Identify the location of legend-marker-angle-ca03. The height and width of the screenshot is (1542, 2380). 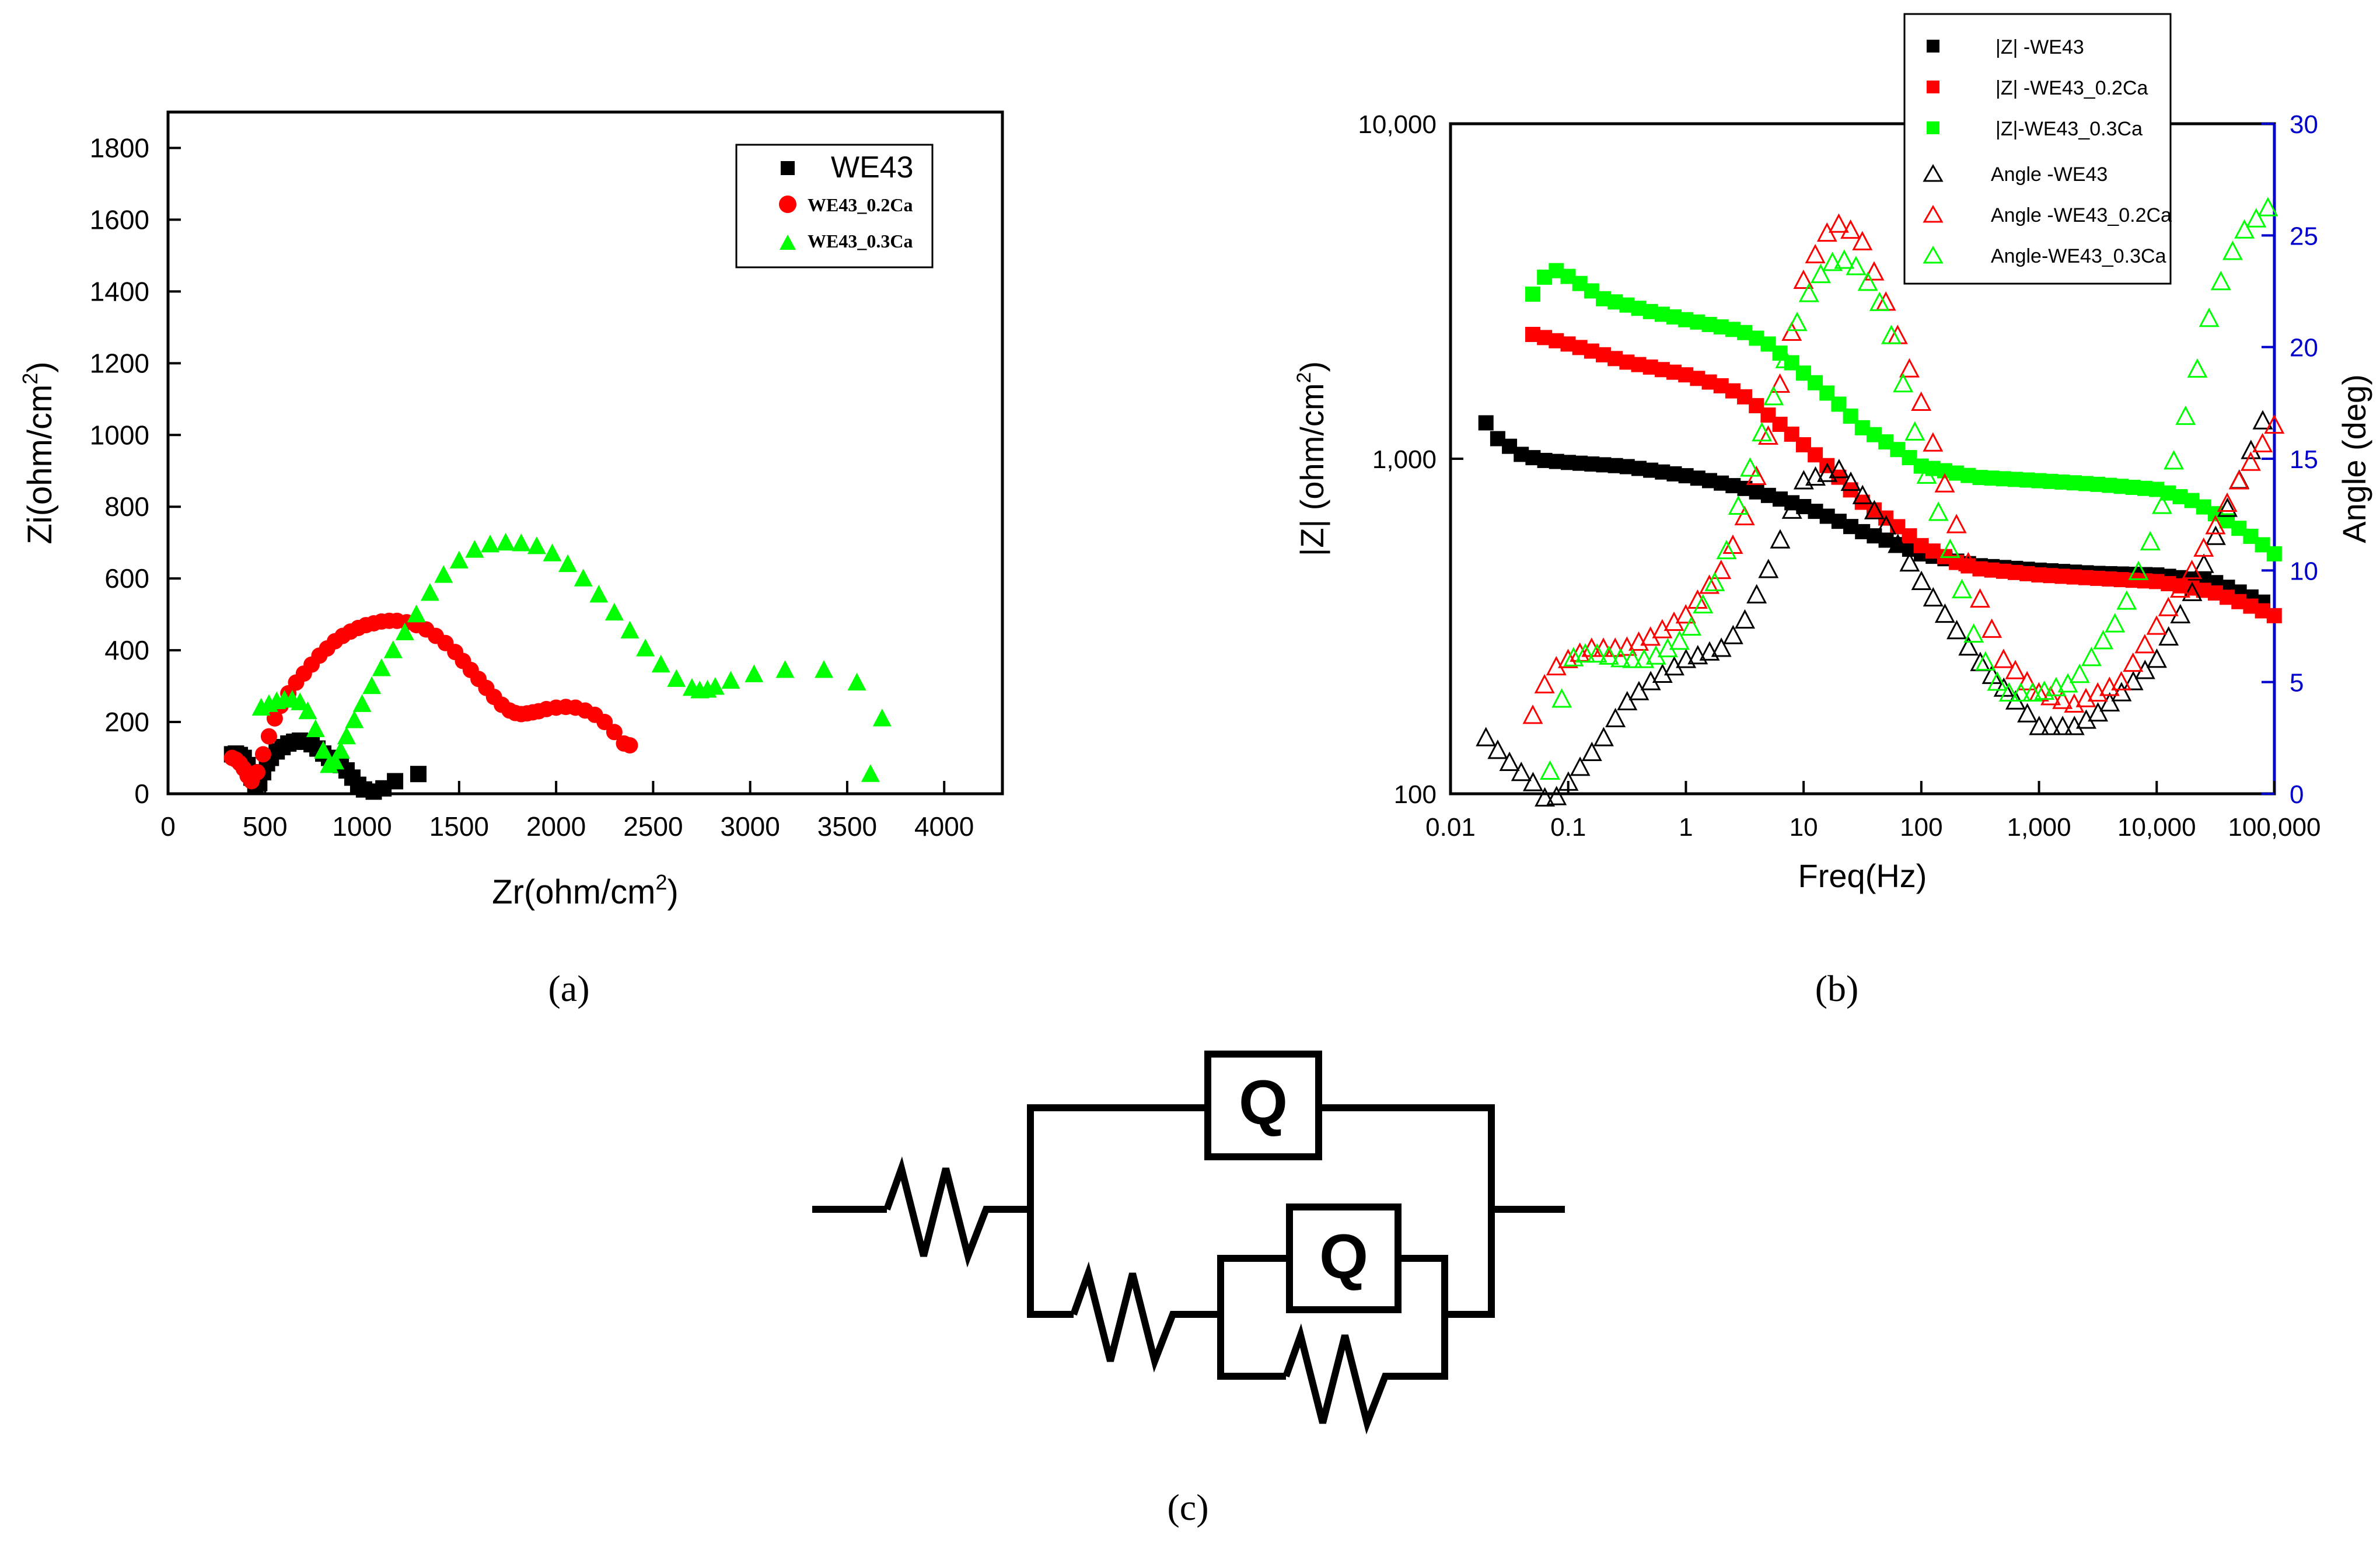
(1933, 254).